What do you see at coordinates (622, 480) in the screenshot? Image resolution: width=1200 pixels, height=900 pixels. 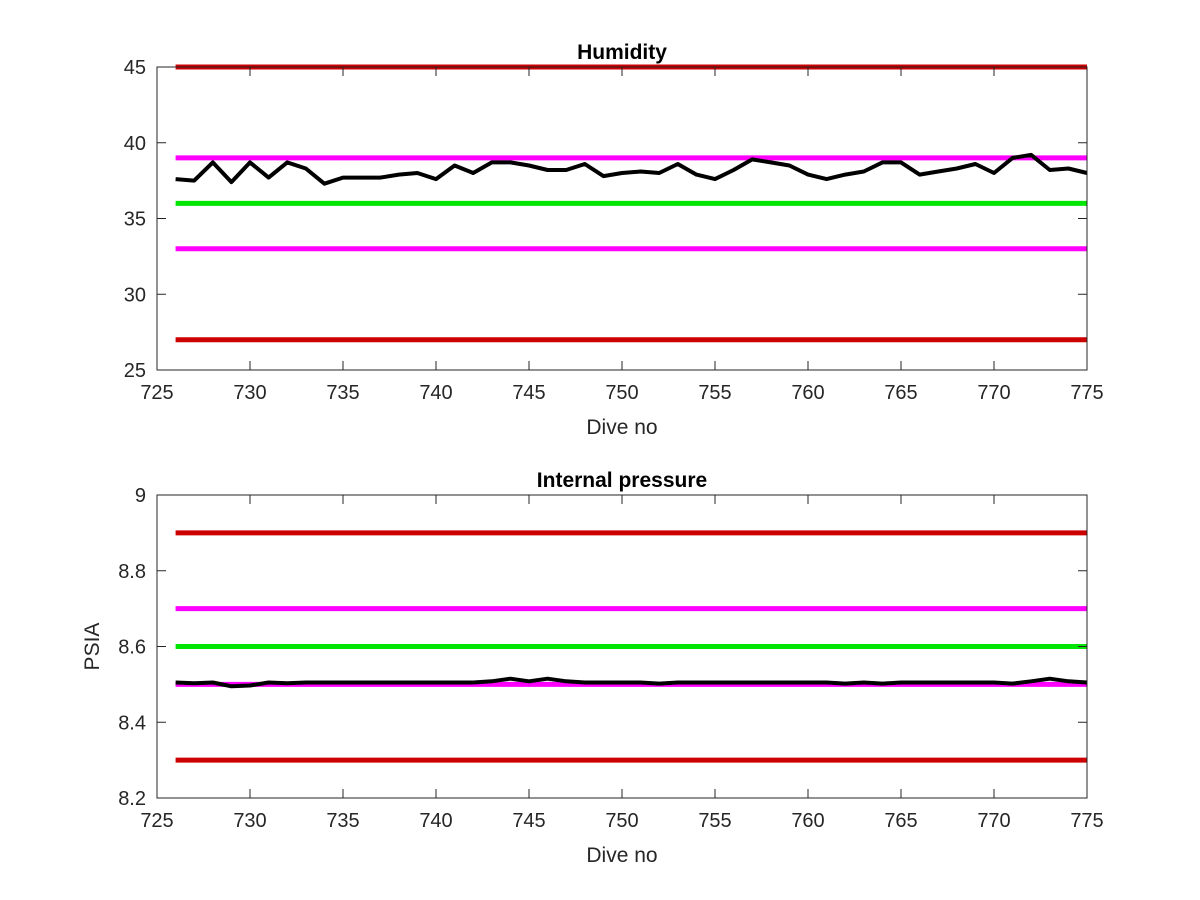 I see `chart-title: Internal pressure` at bounding box center [622, 480].